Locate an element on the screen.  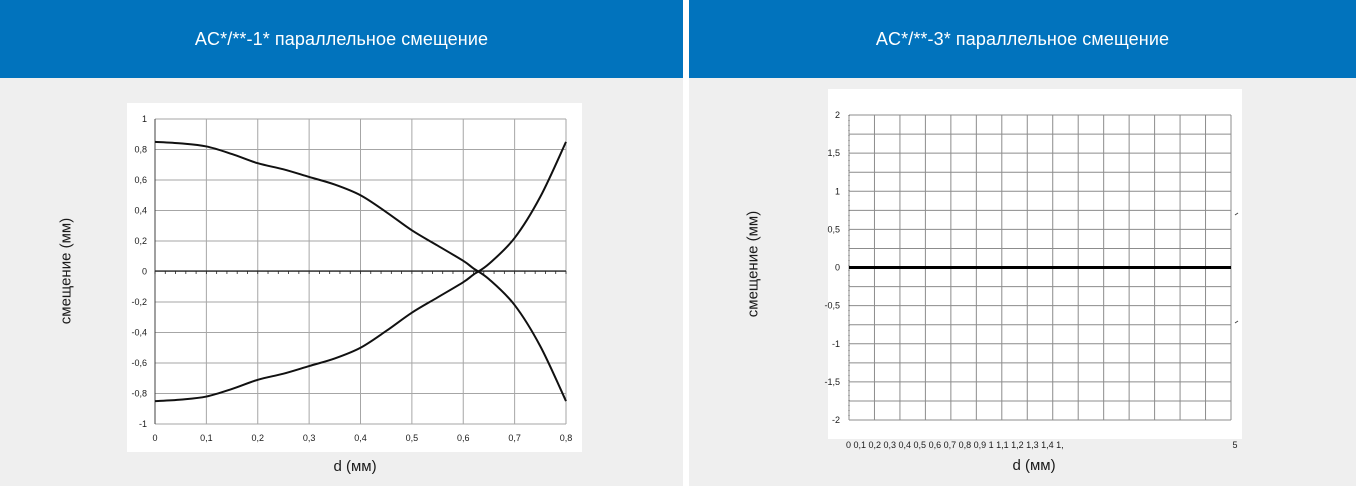
y-tick-label: 0,2 is located at coordinates (140, 241).